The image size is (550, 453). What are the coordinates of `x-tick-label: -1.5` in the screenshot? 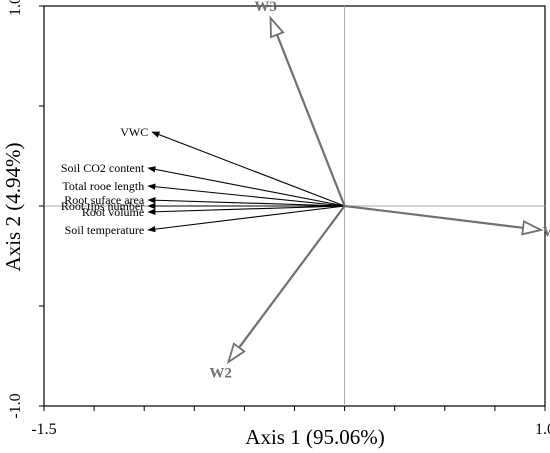 It's located at (43, 429).